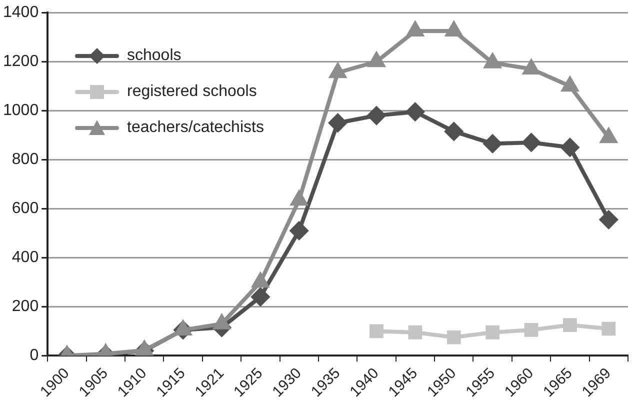 Image resolution: width=640 pixels, height=404 pixels. I want to click on legend-label: registered schools, so click(192, 92).